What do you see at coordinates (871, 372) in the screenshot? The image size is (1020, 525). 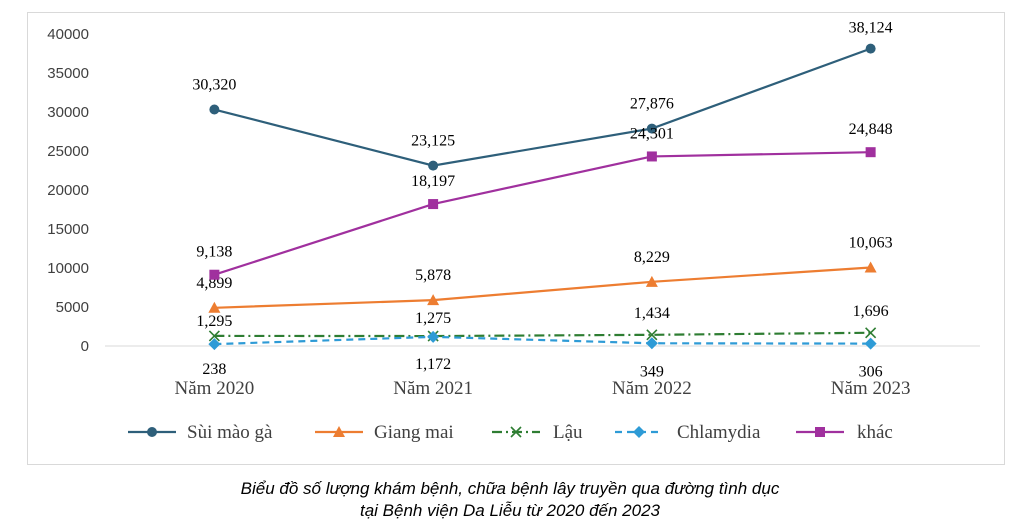 I see `data-label: 306` at bounding box center [871, 372].